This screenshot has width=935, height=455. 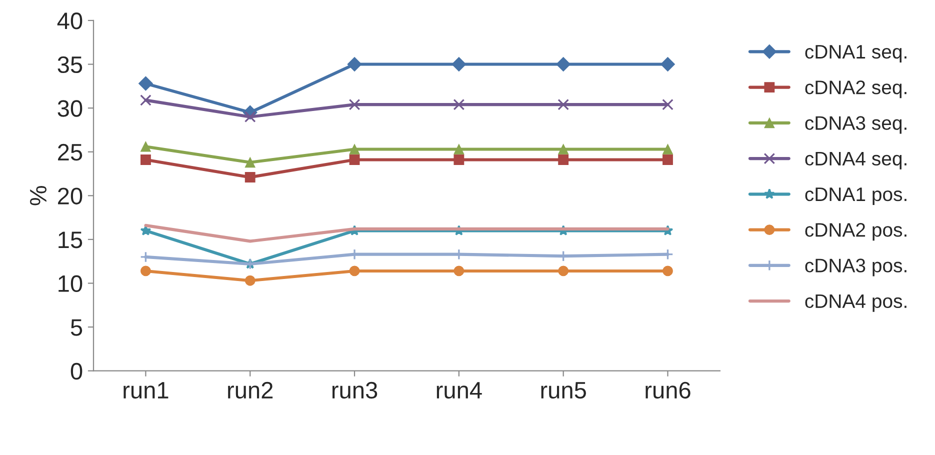 I want to click on legend-label: cDNA2 pos., so click(x=855, y=232).